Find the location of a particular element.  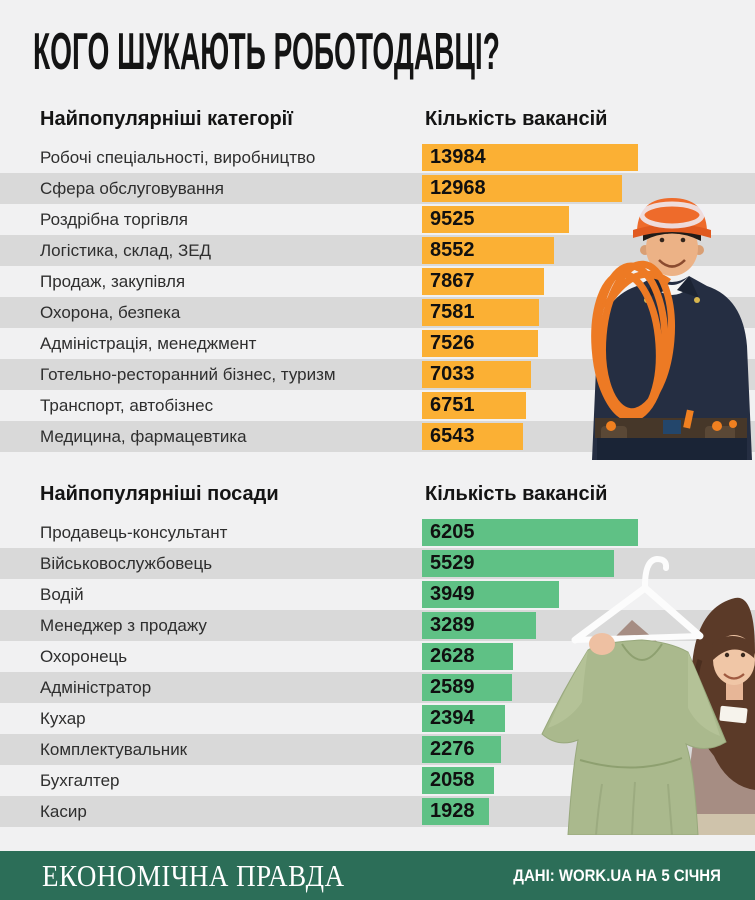

vacancy-bar: 2058 is located at coordinates (458, 780).